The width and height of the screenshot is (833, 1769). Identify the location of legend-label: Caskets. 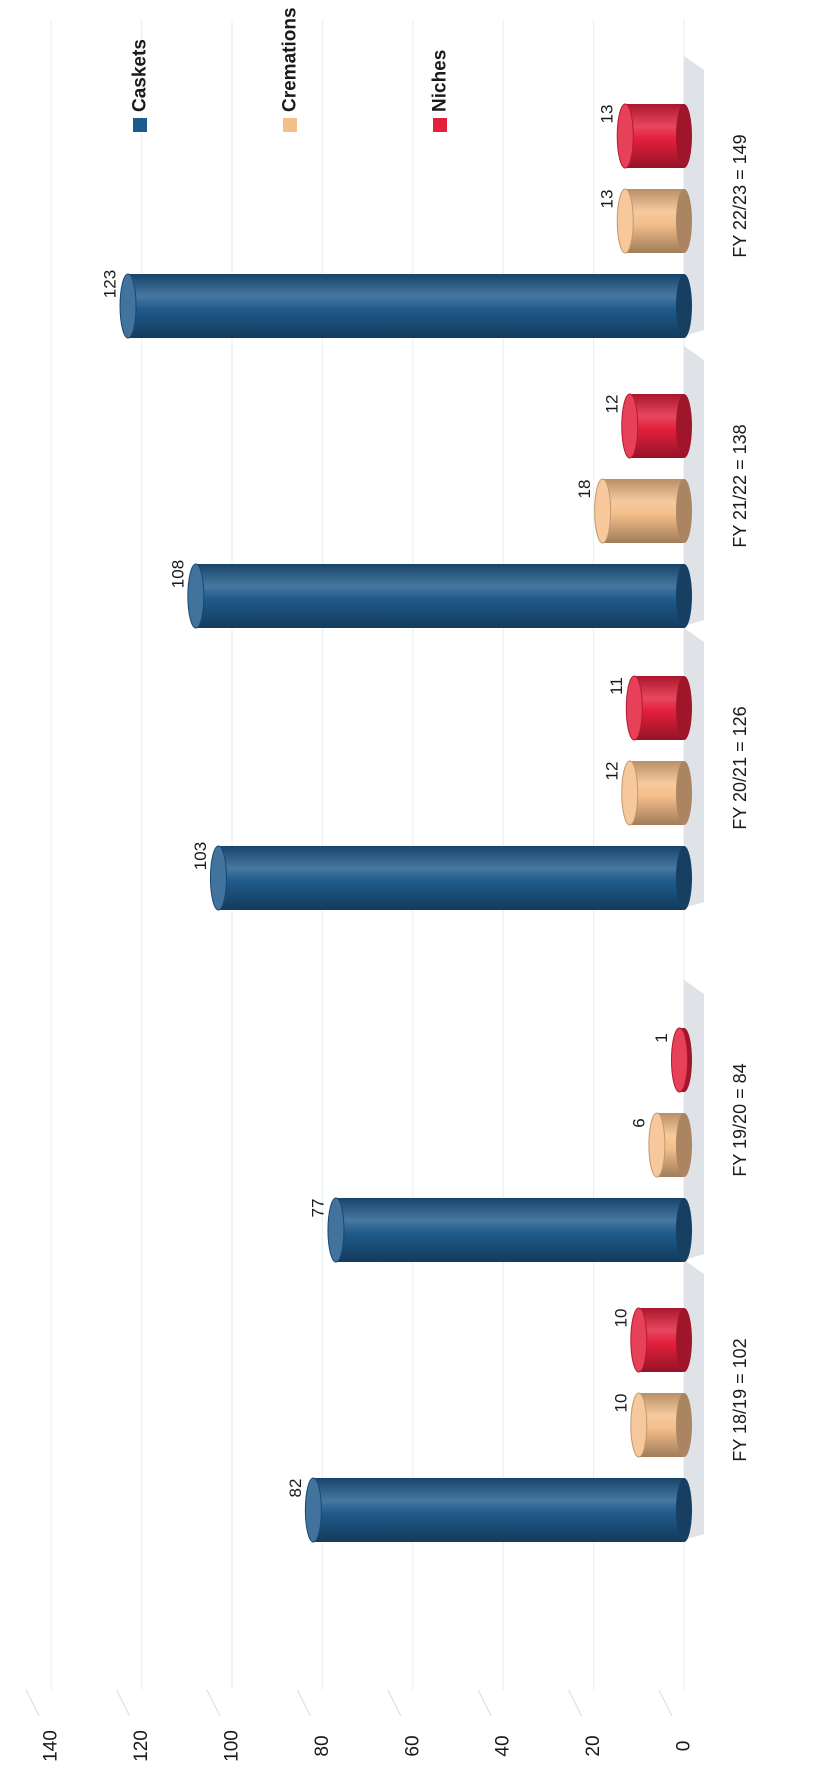
(140, 75).